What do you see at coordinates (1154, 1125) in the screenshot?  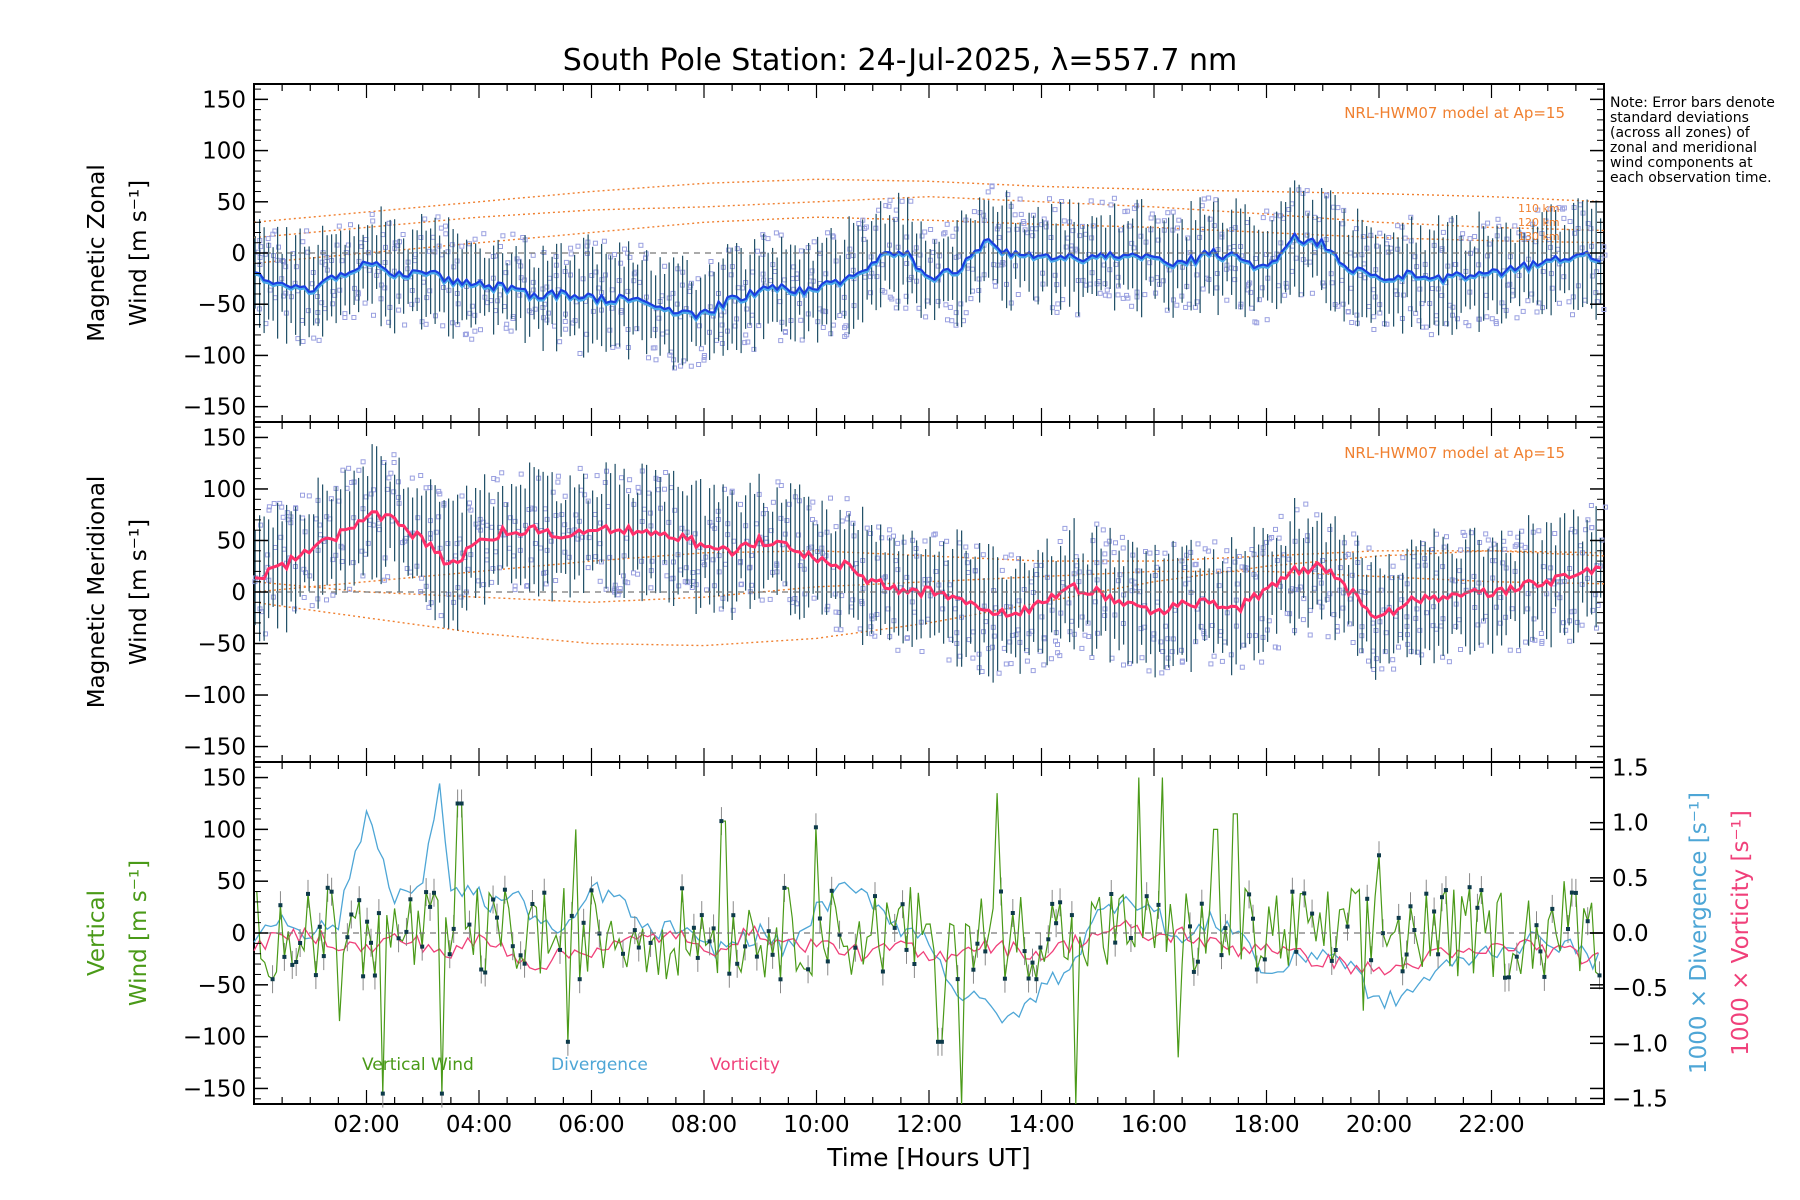 I see `x-tick-label: 16:00` at bounding box center [1154, 1125].